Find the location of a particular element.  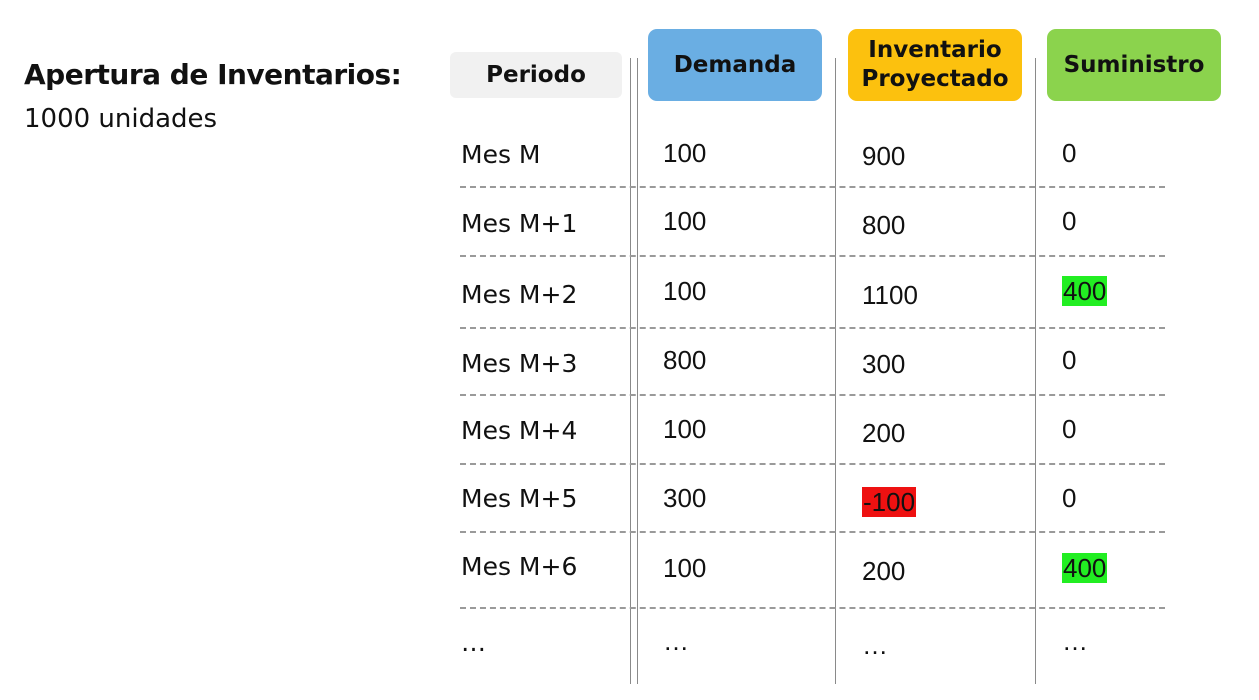

cell-inventario-highlight: -100 is located at coordinates (889, 502).